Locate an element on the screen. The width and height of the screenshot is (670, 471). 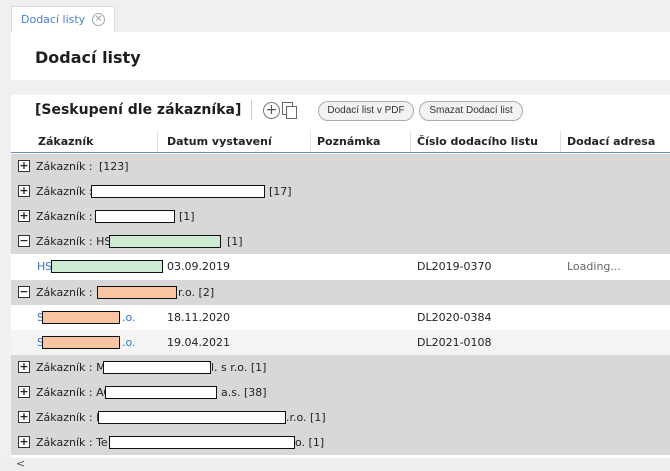
group-count: a.s. [38] is located at coordinates (244, 392).